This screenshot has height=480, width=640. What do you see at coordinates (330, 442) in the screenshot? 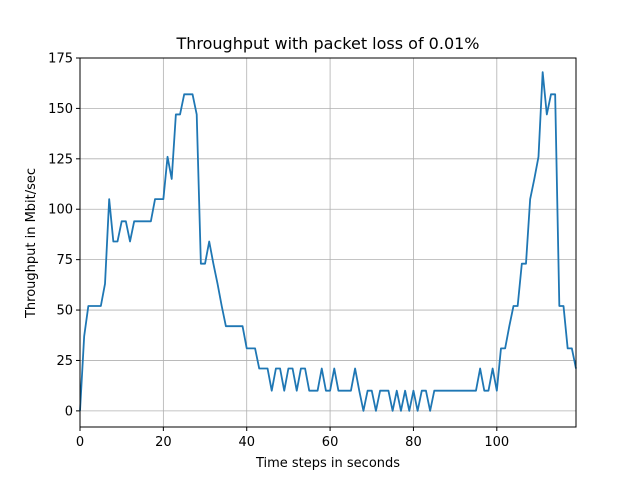
I see `x-tick-label: 60` at bounding box center [330, 442].